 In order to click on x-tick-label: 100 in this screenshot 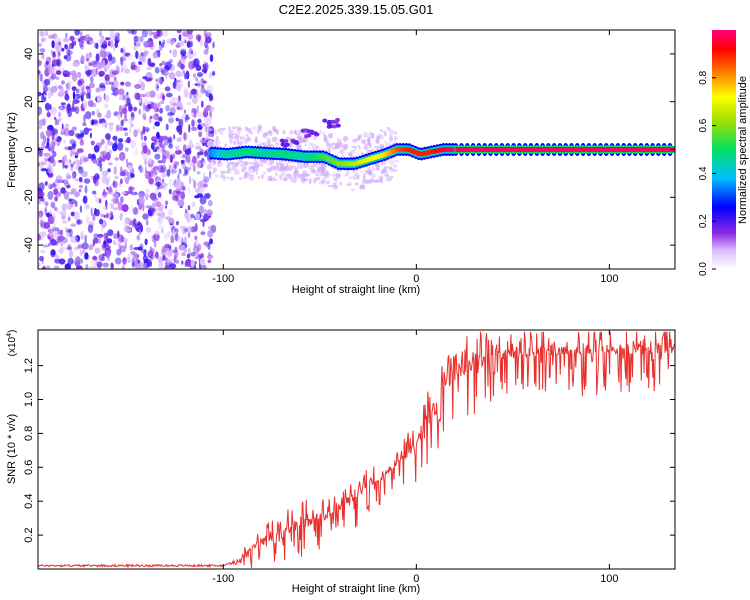, I will do `click(609, 279)`.